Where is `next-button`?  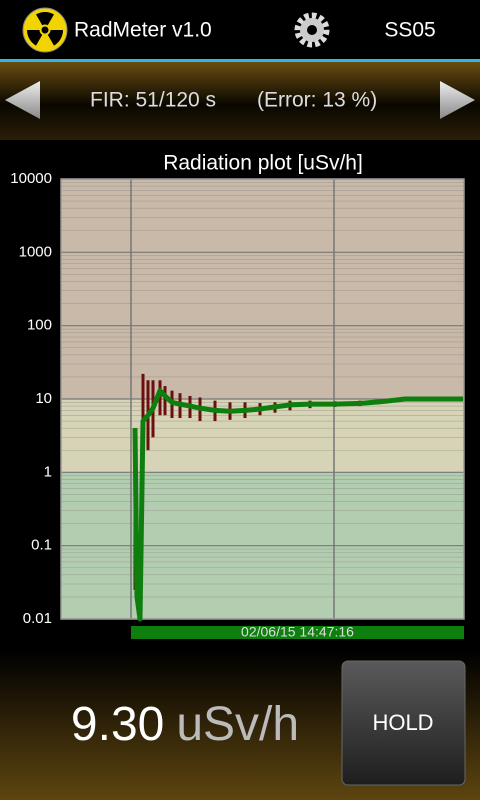 next-button is located at coordinates (457, 100).